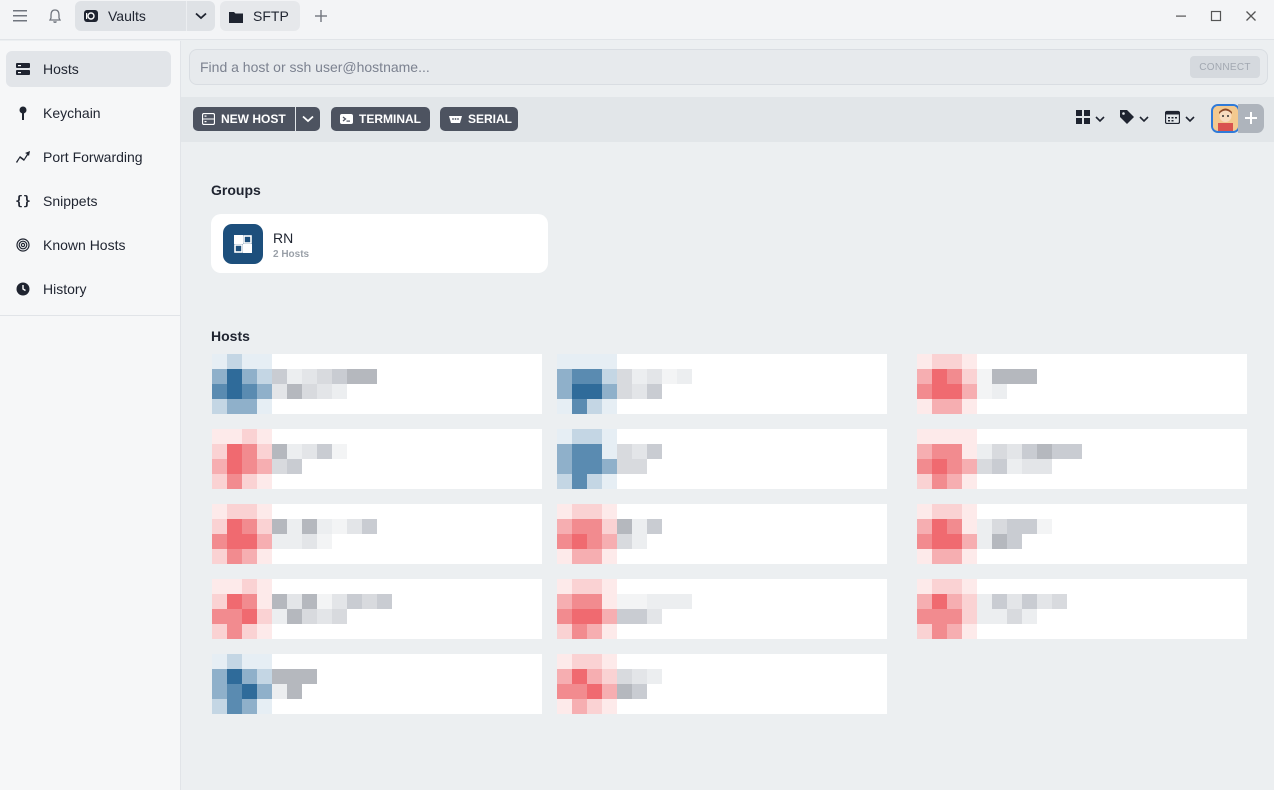 The width and height of the screenshot is (1274, 790). Describe the element at coordinates (455, 119) in the screenshot. I see `serial-icon` at that location.